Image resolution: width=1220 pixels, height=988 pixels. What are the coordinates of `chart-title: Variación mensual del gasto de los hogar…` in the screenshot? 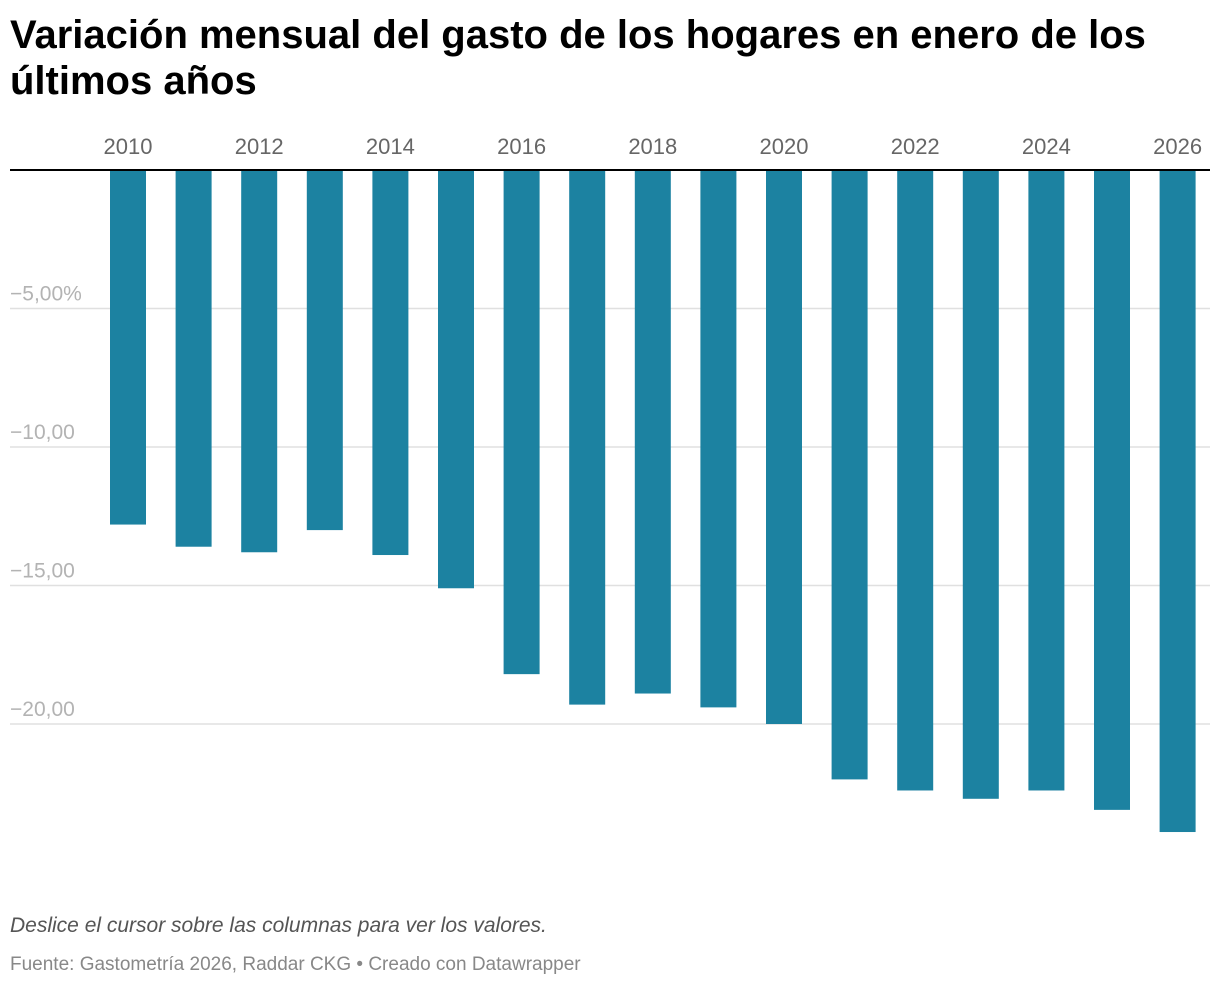 It's located at (578, 58).